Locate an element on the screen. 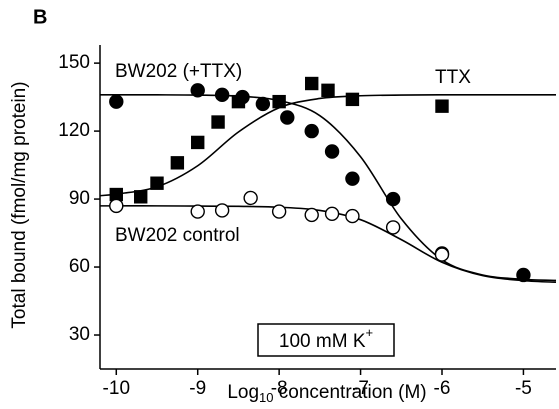 The width and height of the screenshot is (559, 409). y-tick-label: 120 is located at coordinates (74, 130).